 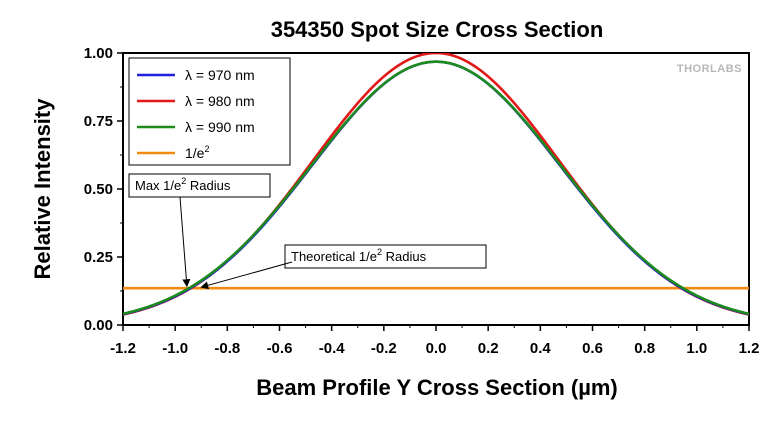 What do you see at coordinates (98, 257) in the screenshot?
I see `y-tick-label: 0.25` at bounding box center [98, 257].